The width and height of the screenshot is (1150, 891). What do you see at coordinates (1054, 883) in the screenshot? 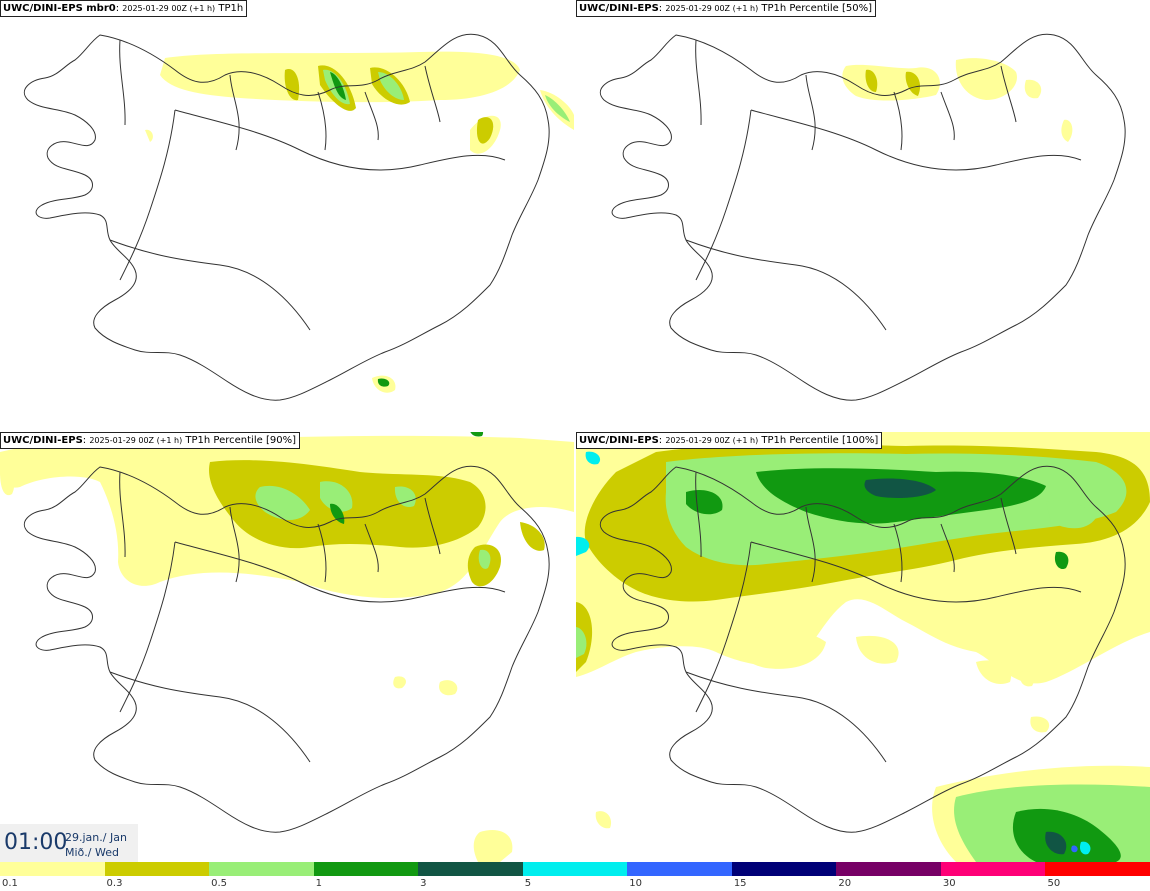
I see `legend-label: 50` at bounding box center [1054, 883].